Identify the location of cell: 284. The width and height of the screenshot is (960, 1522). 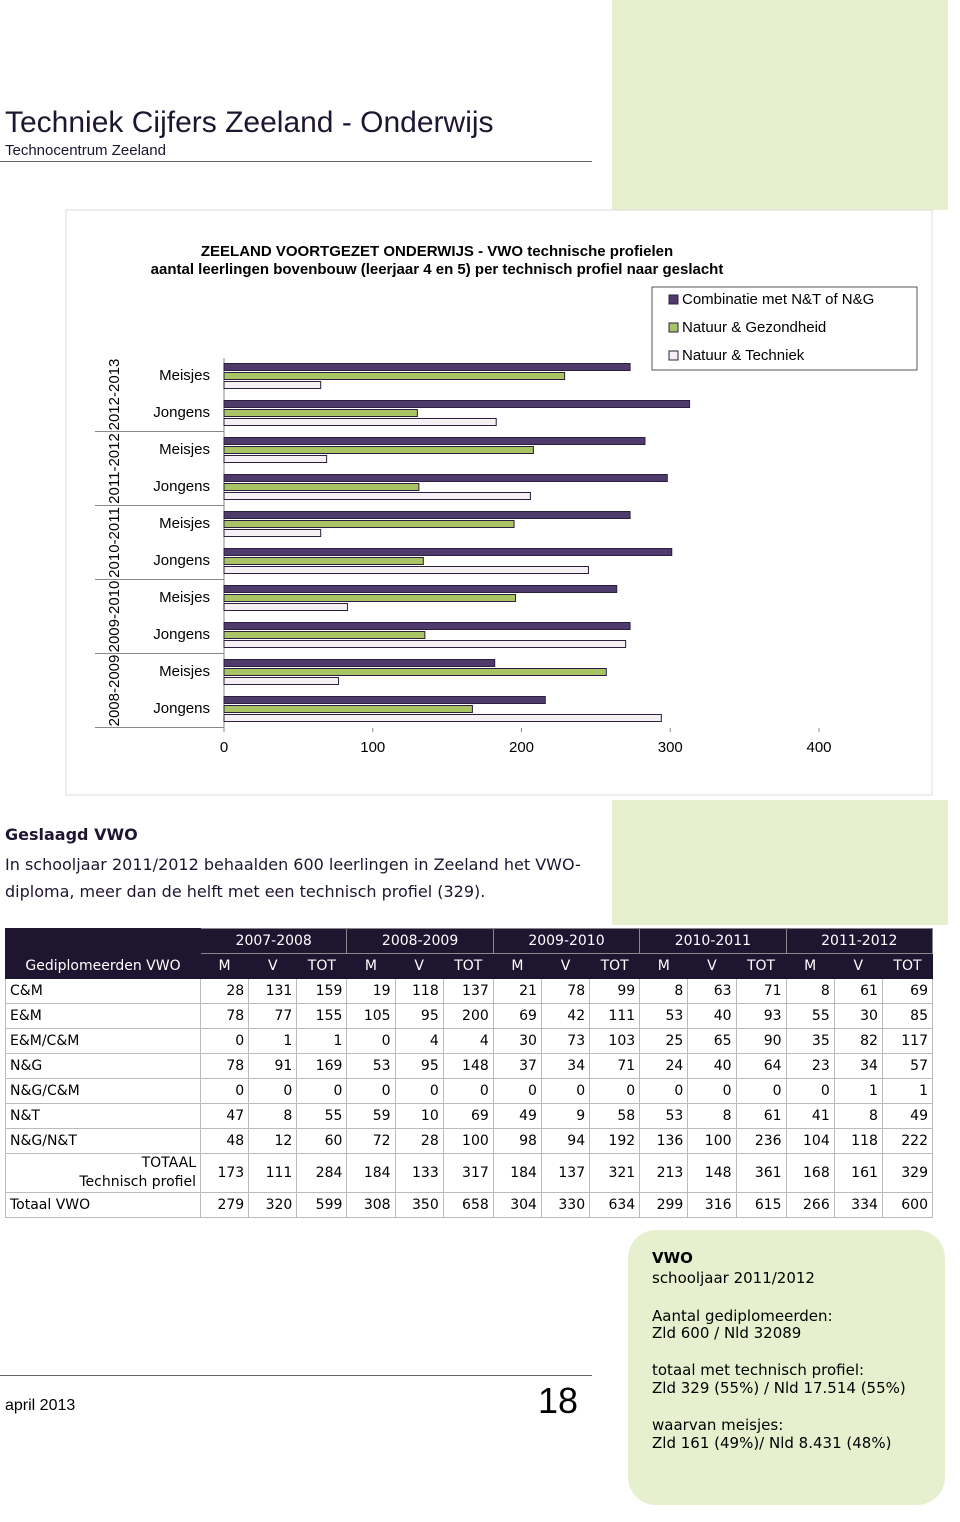
(322, 1173).